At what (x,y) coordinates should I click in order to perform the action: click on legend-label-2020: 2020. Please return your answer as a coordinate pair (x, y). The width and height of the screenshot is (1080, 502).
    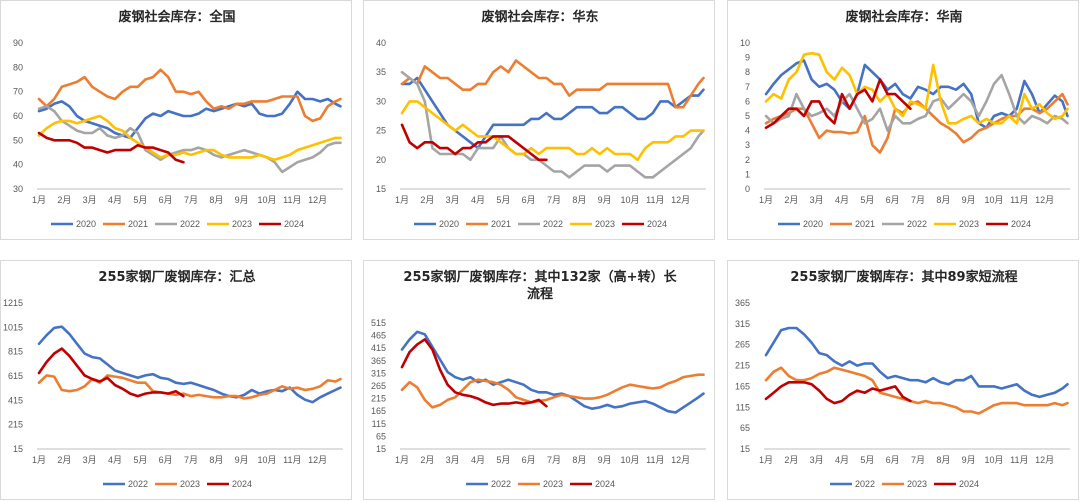
    Looking at the image, I should click on (449, 224).